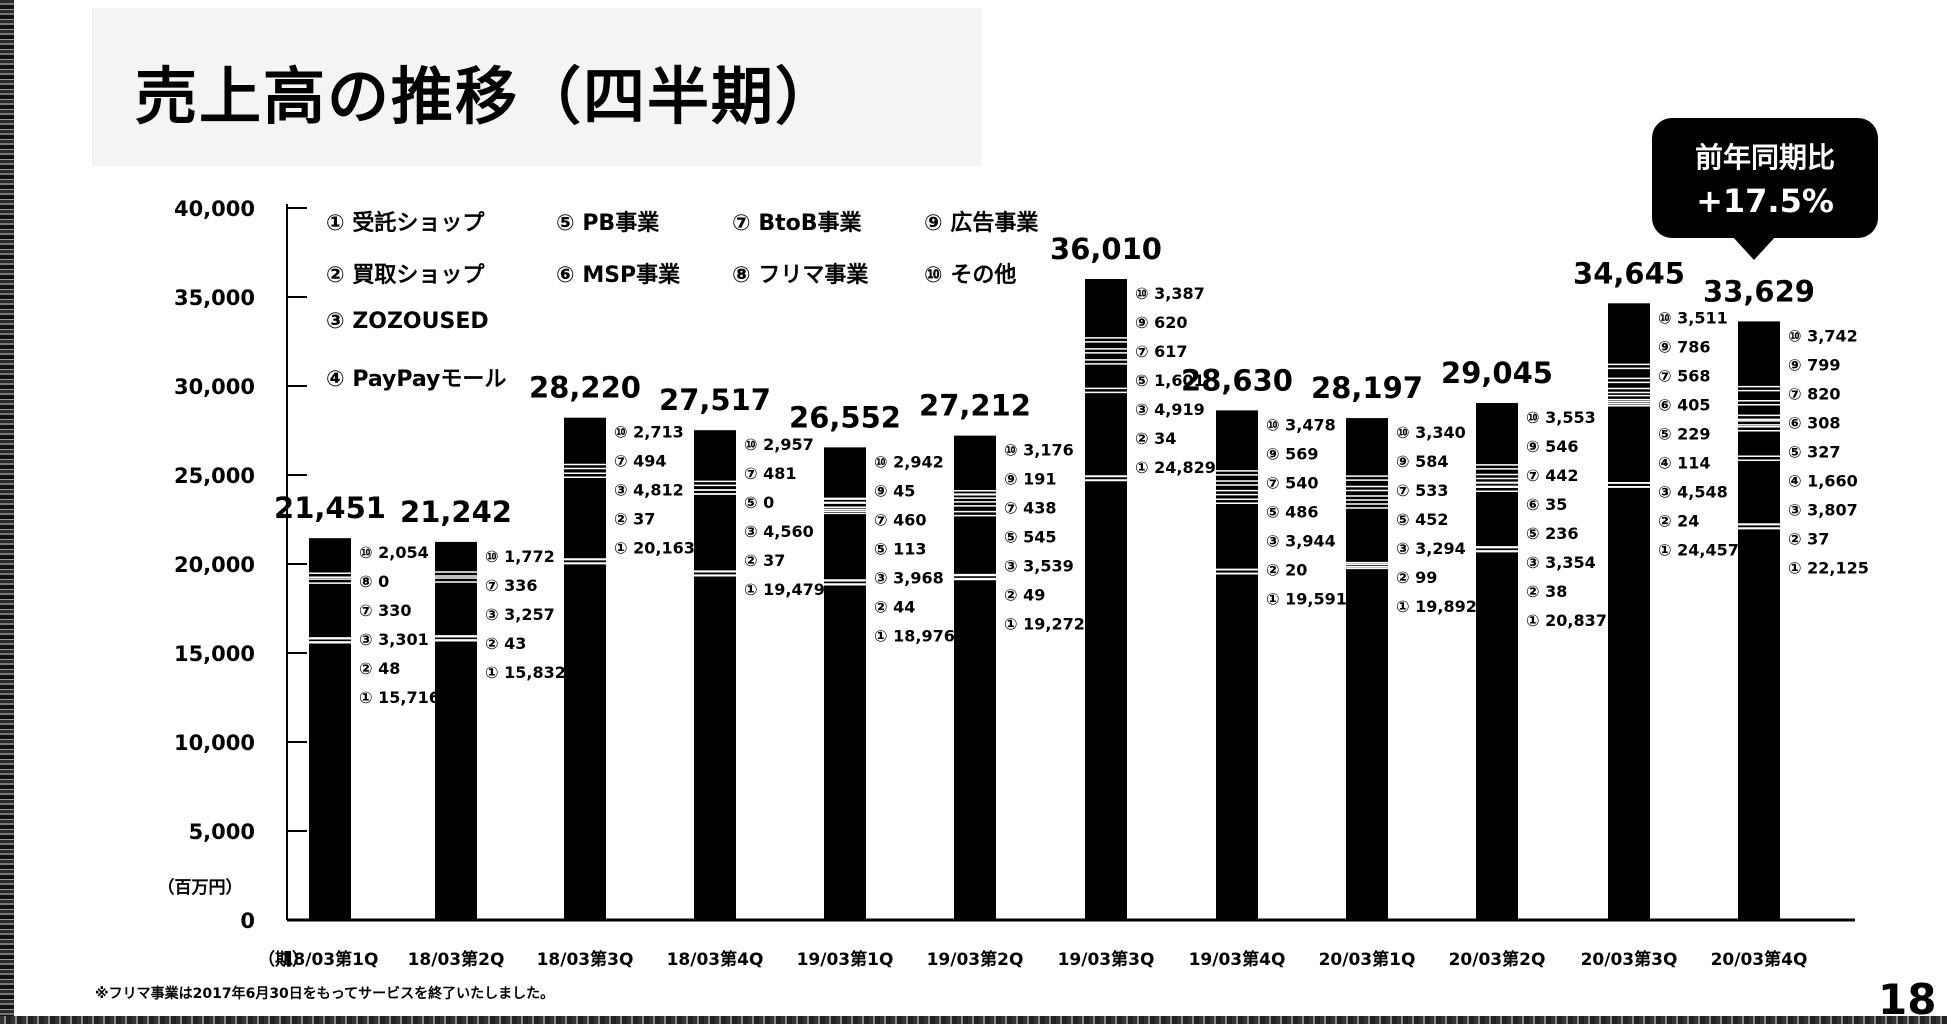 The image size is (1947, 1024). I want to click on legend-item-1: ① 受託ショップ, so click(405, 221).